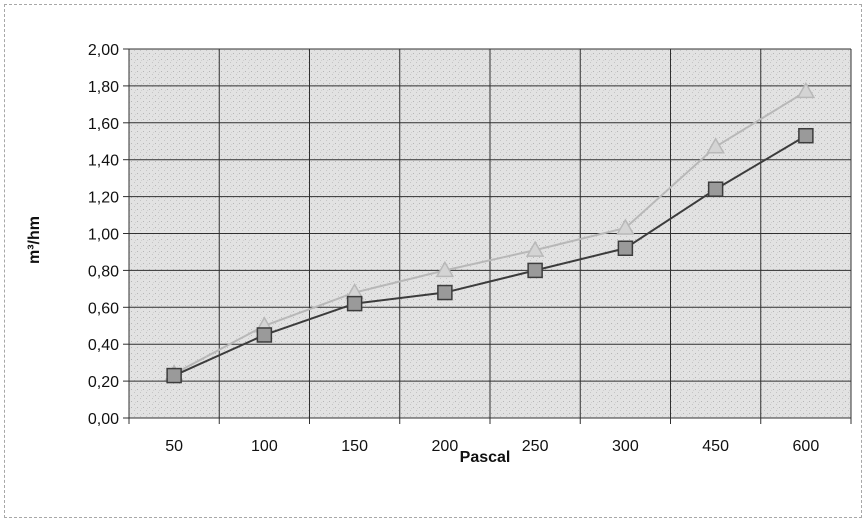  What do you see at coordinates (174, 446) in the screenshot?
I see `x-tick-label: 50` at bounding box center [174, 446].